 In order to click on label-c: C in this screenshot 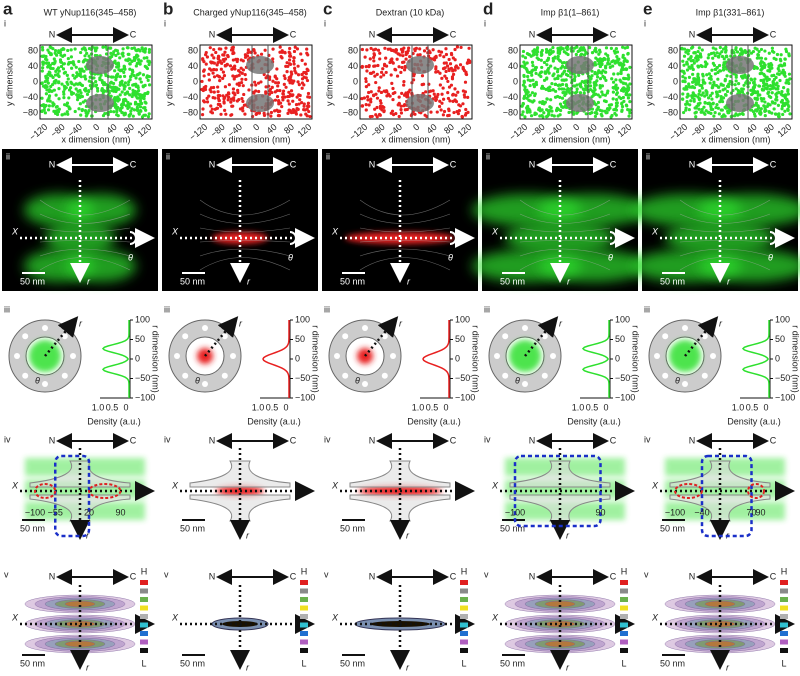, I will do `click(133, 576)`.